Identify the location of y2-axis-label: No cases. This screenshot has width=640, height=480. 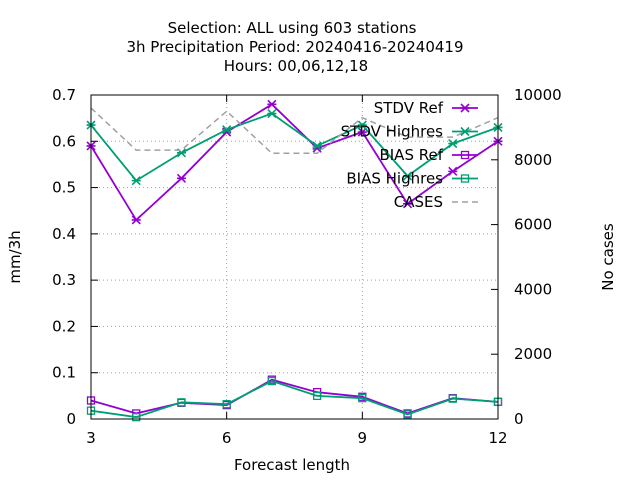
(608, 257).